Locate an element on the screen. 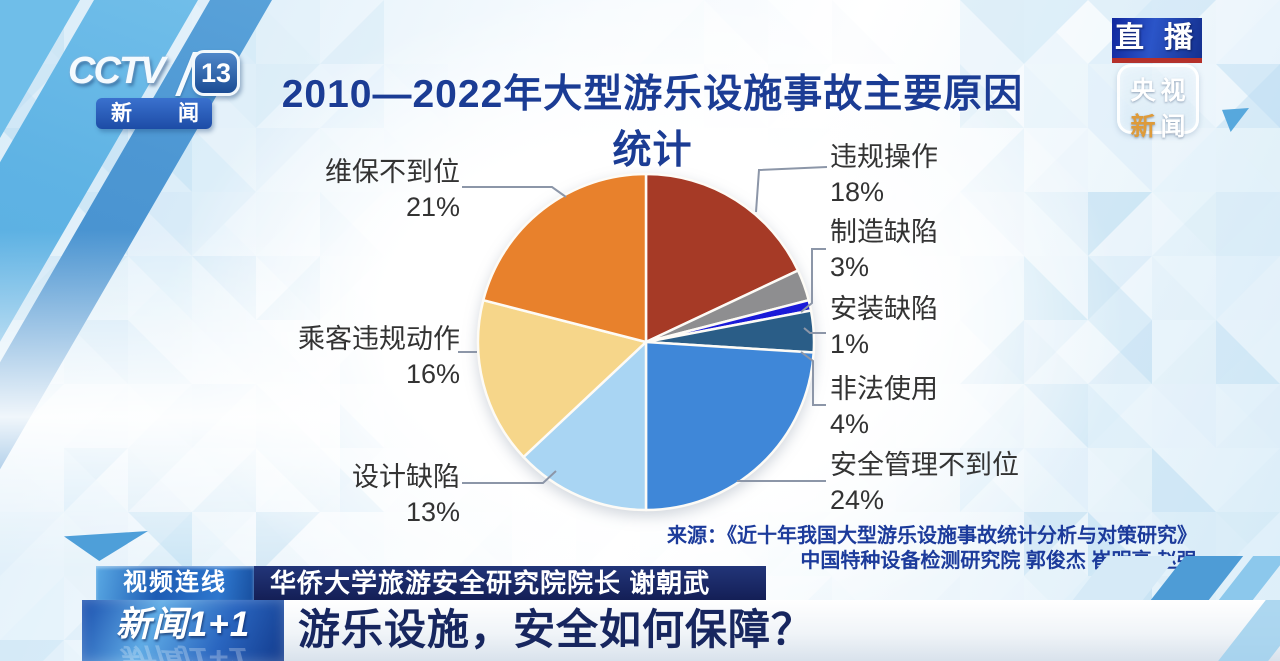 This screenshot has height=661, width=1280. pie-slice-percent: 18% is located at coordinates (857, 192).